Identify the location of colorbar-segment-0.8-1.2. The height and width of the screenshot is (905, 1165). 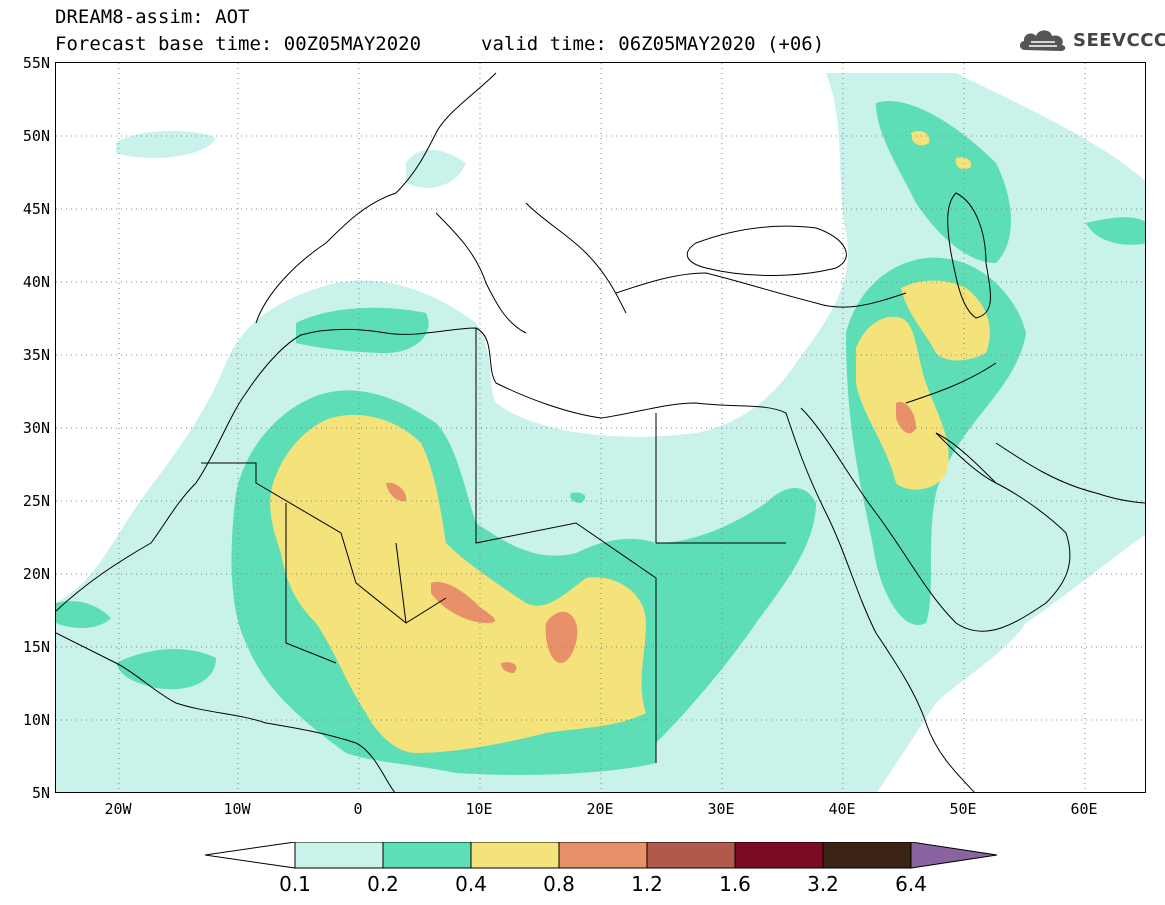
(603, 855).